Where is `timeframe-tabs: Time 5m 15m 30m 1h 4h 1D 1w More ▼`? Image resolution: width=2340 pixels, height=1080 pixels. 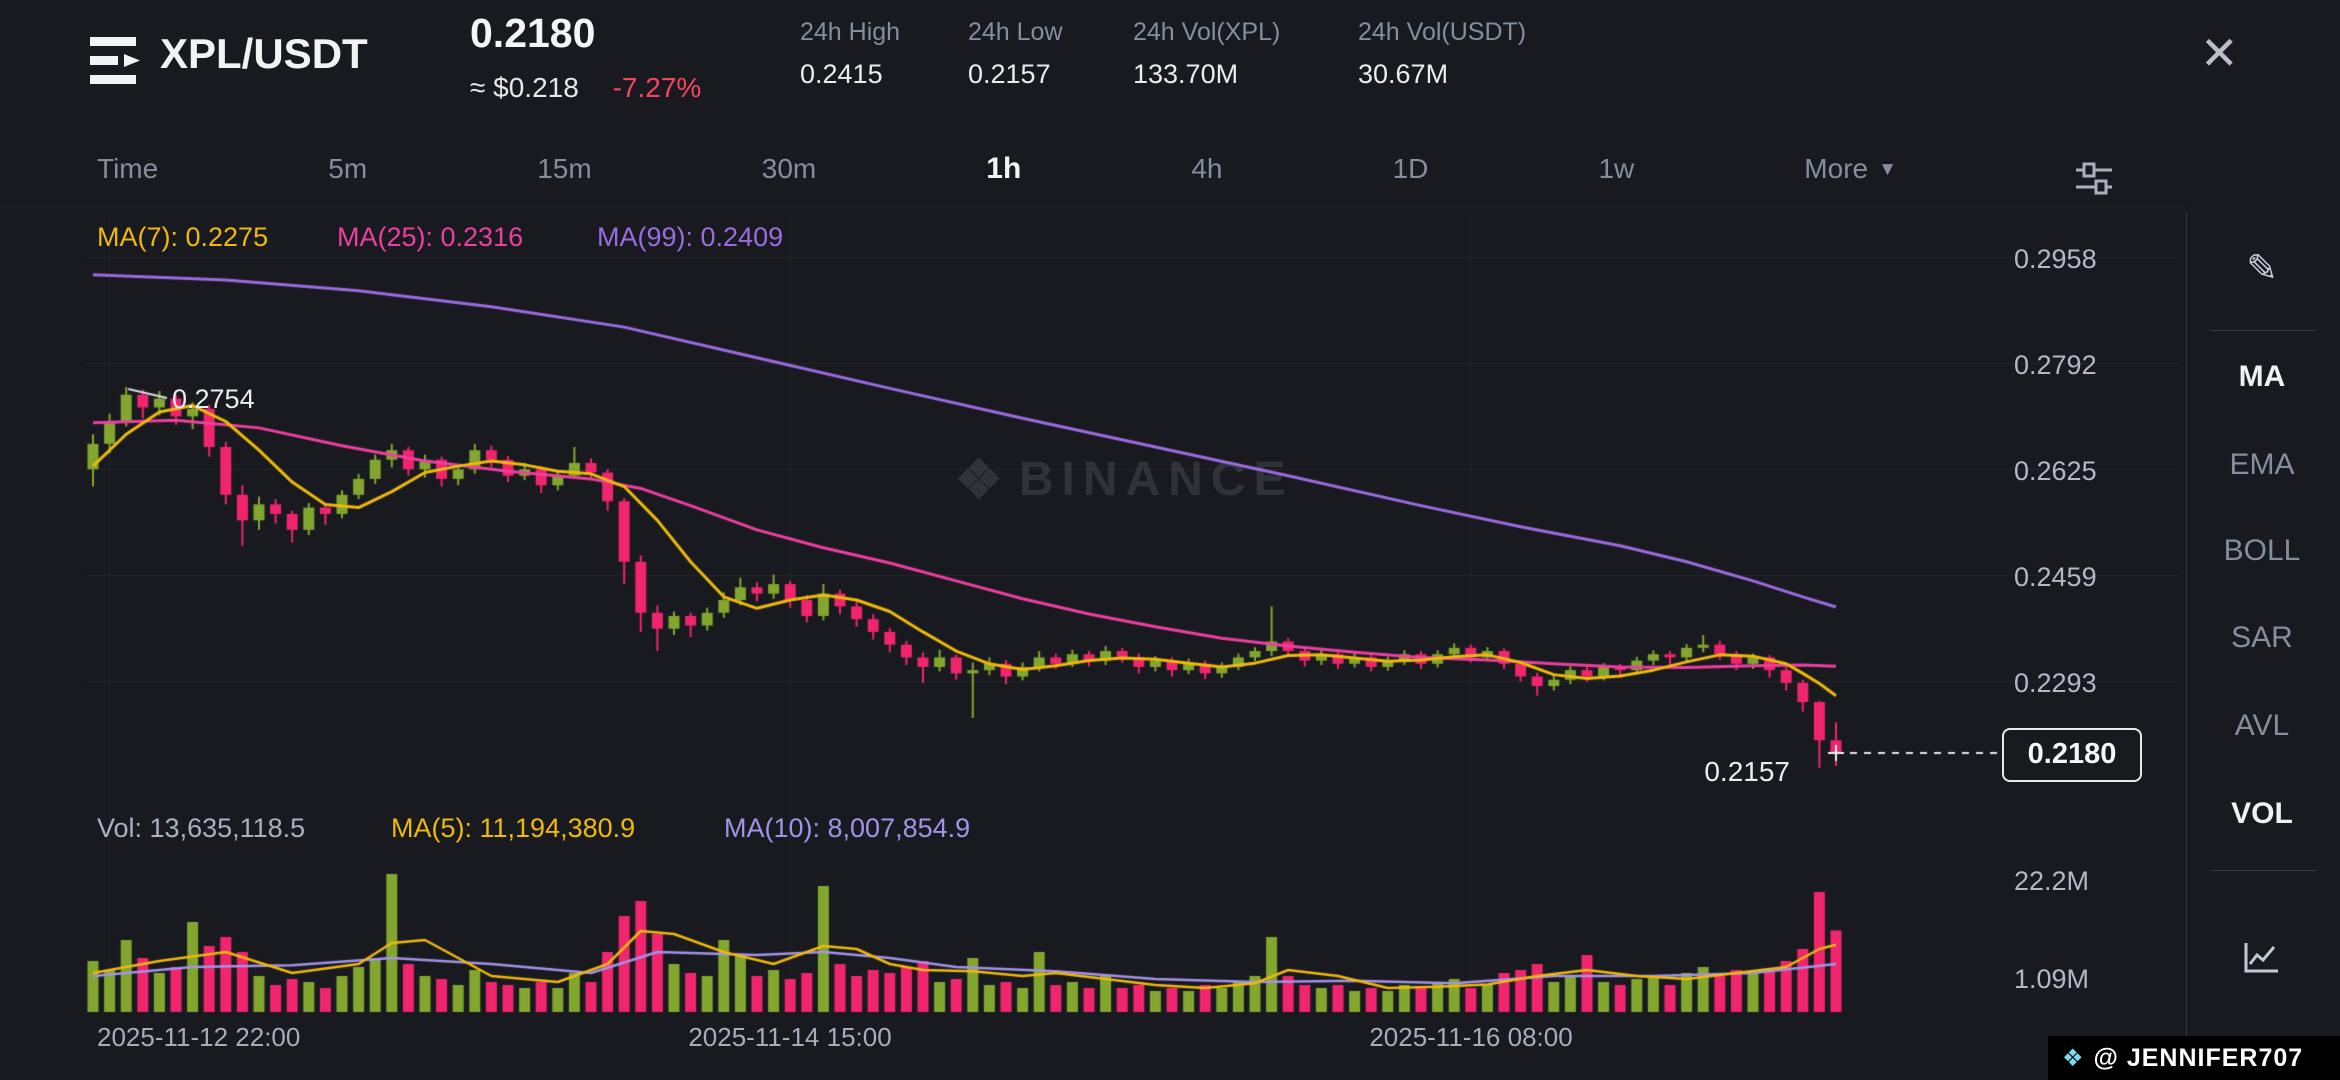
timeframe-tabs: Time 5m 15m 30m 1h 4h 1D 1w More ▼ is located at coordinates (997, 169).